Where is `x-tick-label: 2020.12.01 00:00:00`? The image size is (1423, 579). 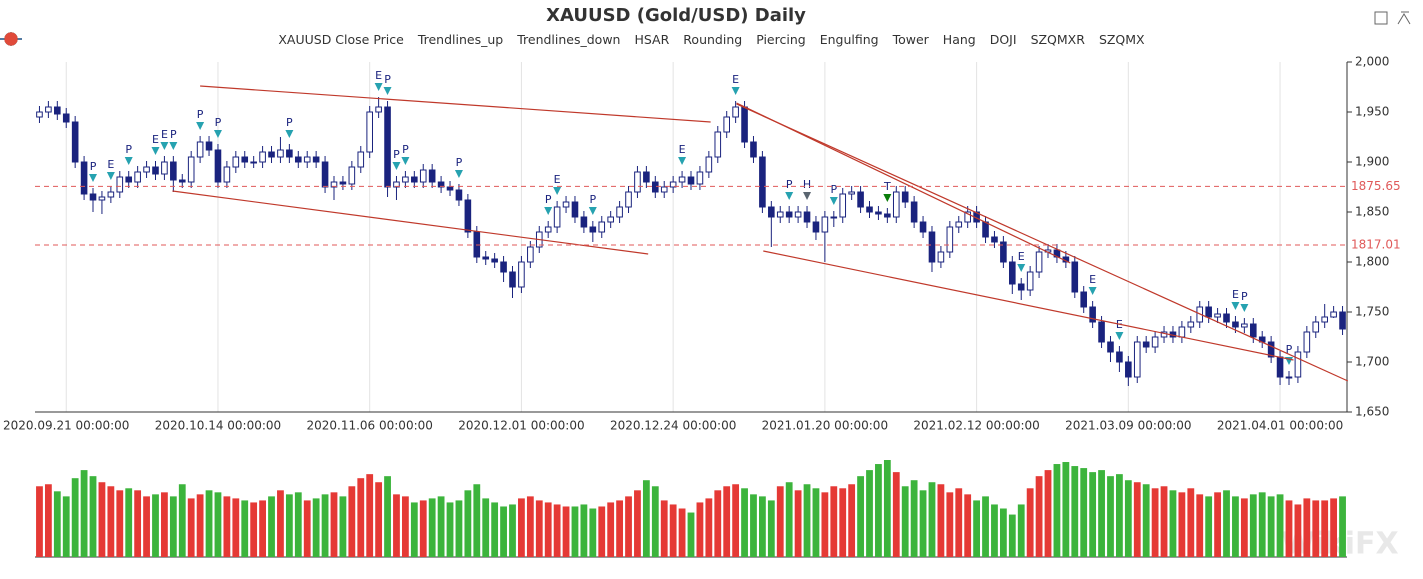
x-tick-label: 2020.12.01 00:00:00 is located at coordinates (521, 426).